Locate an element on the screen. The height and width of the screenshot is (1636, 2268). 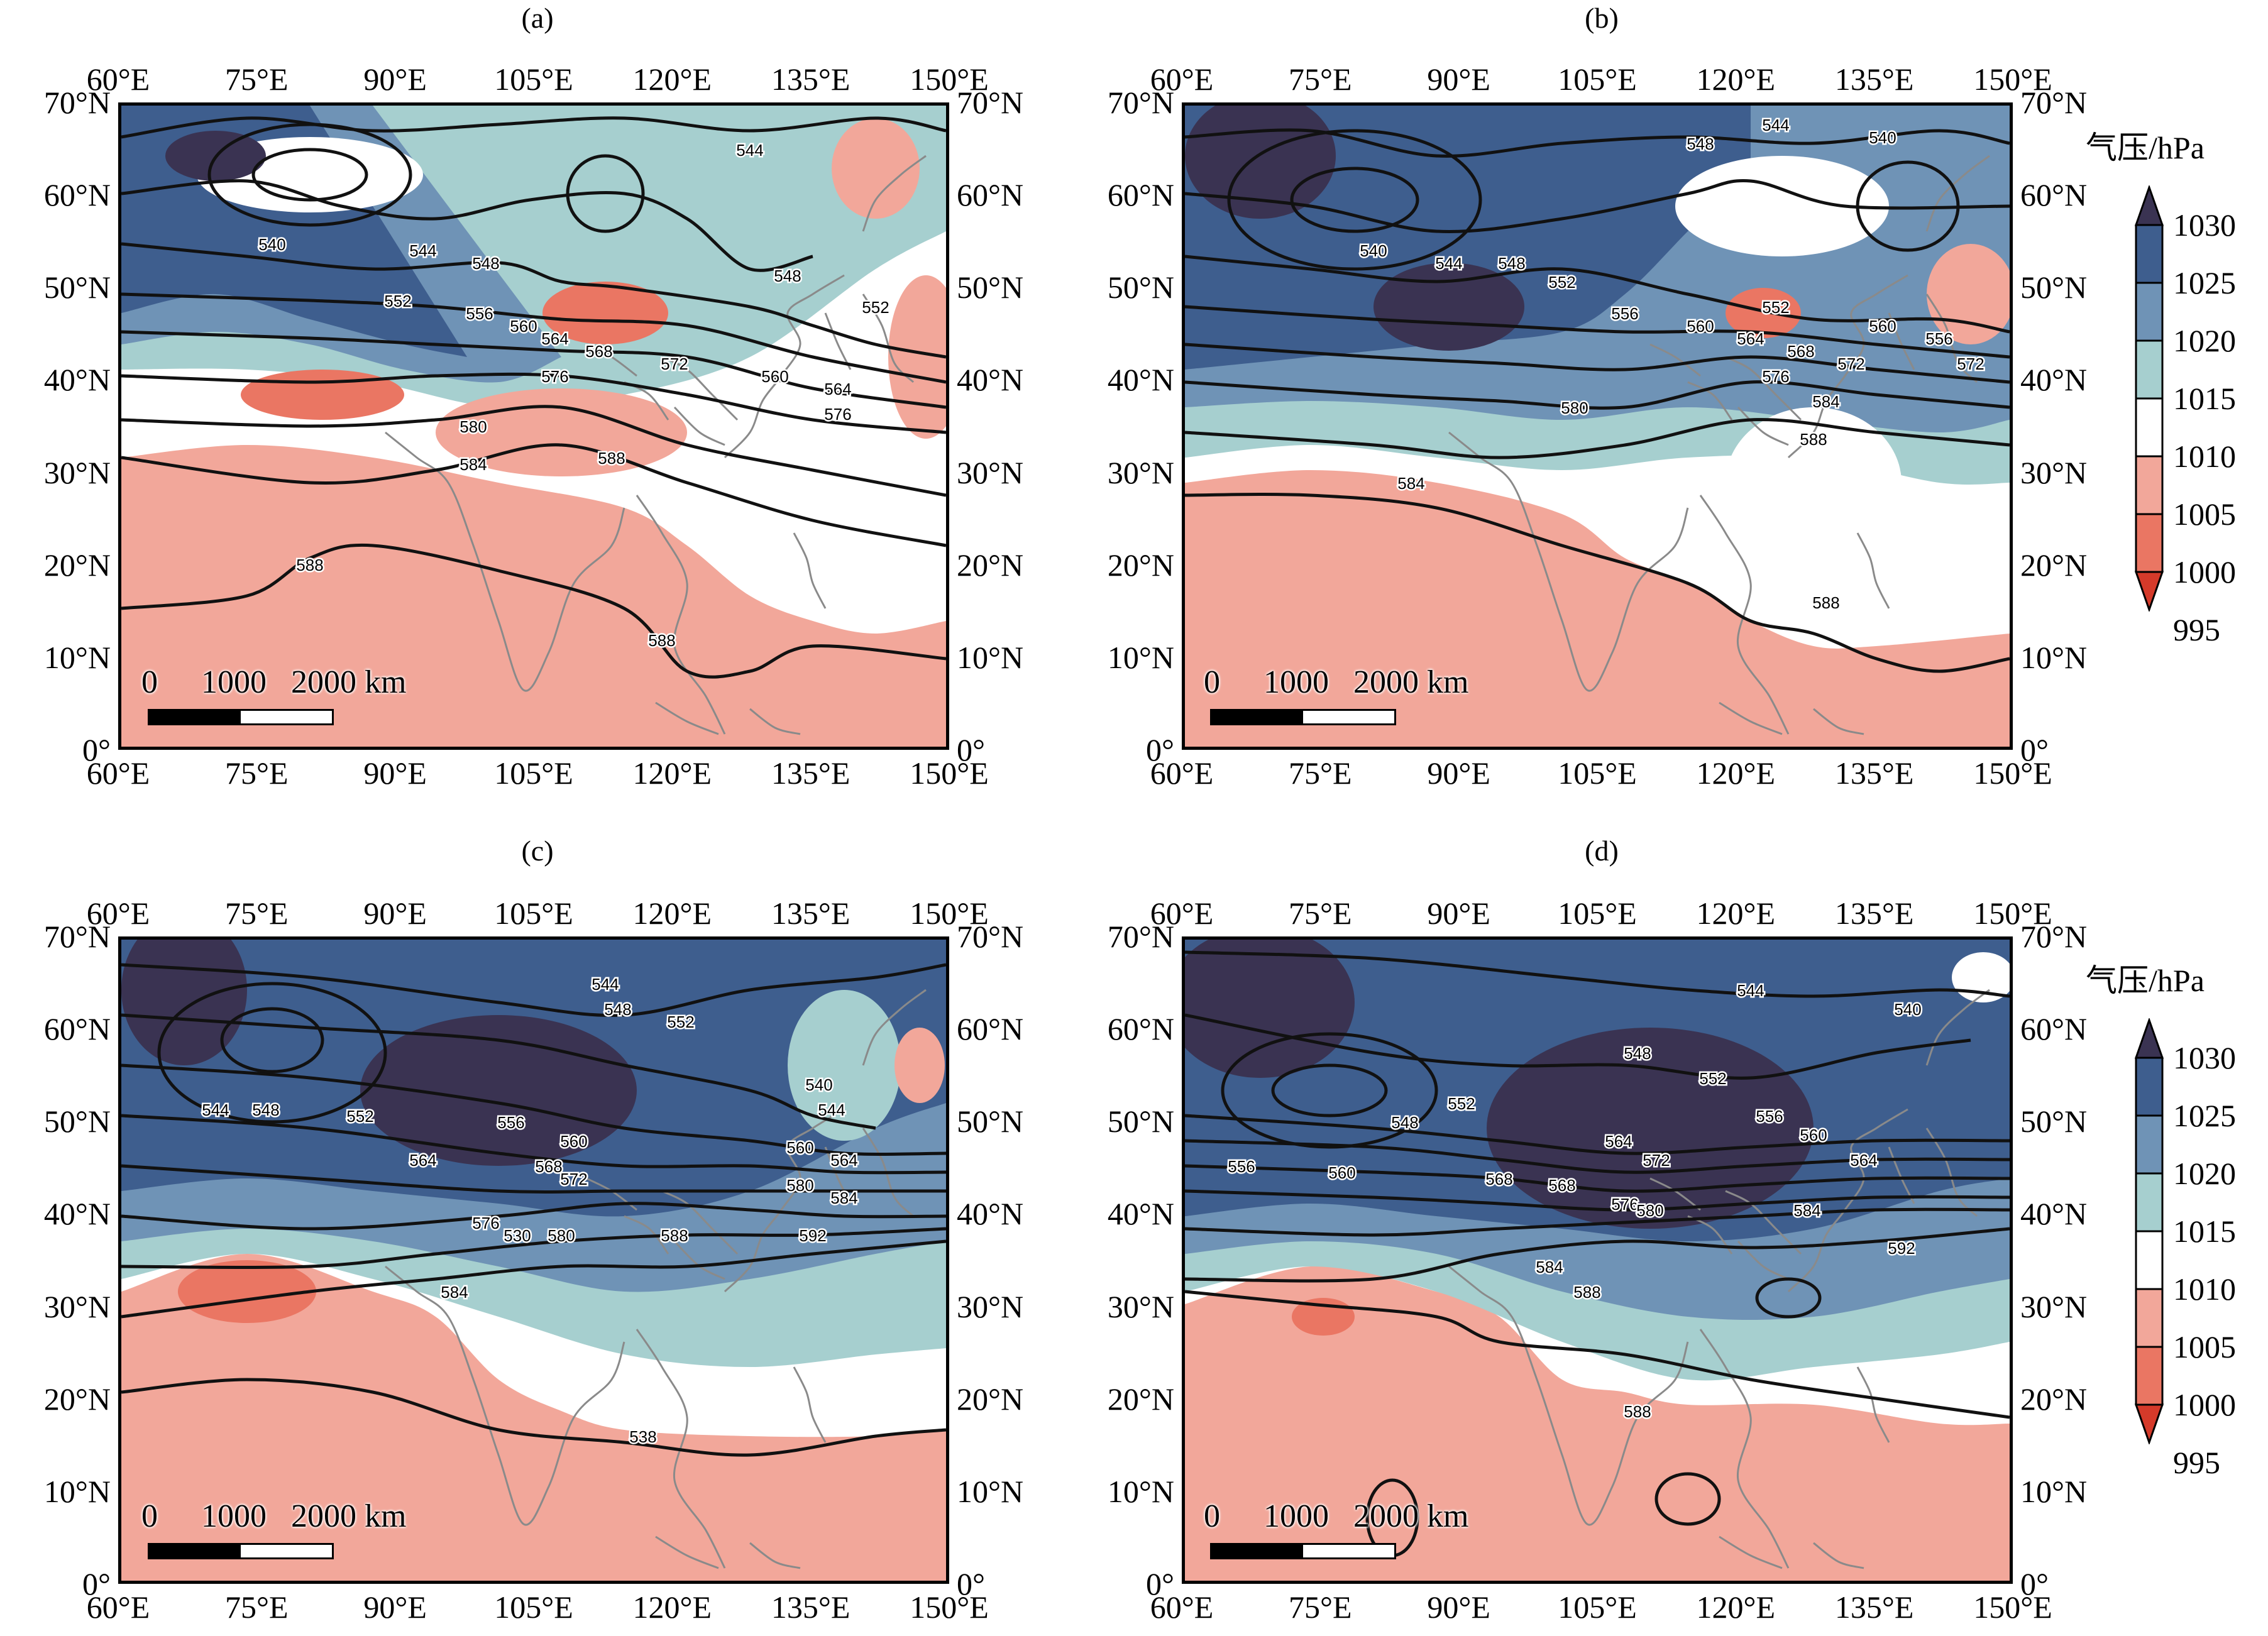
contour-label: 584 is located at coordinates (455, 1293).